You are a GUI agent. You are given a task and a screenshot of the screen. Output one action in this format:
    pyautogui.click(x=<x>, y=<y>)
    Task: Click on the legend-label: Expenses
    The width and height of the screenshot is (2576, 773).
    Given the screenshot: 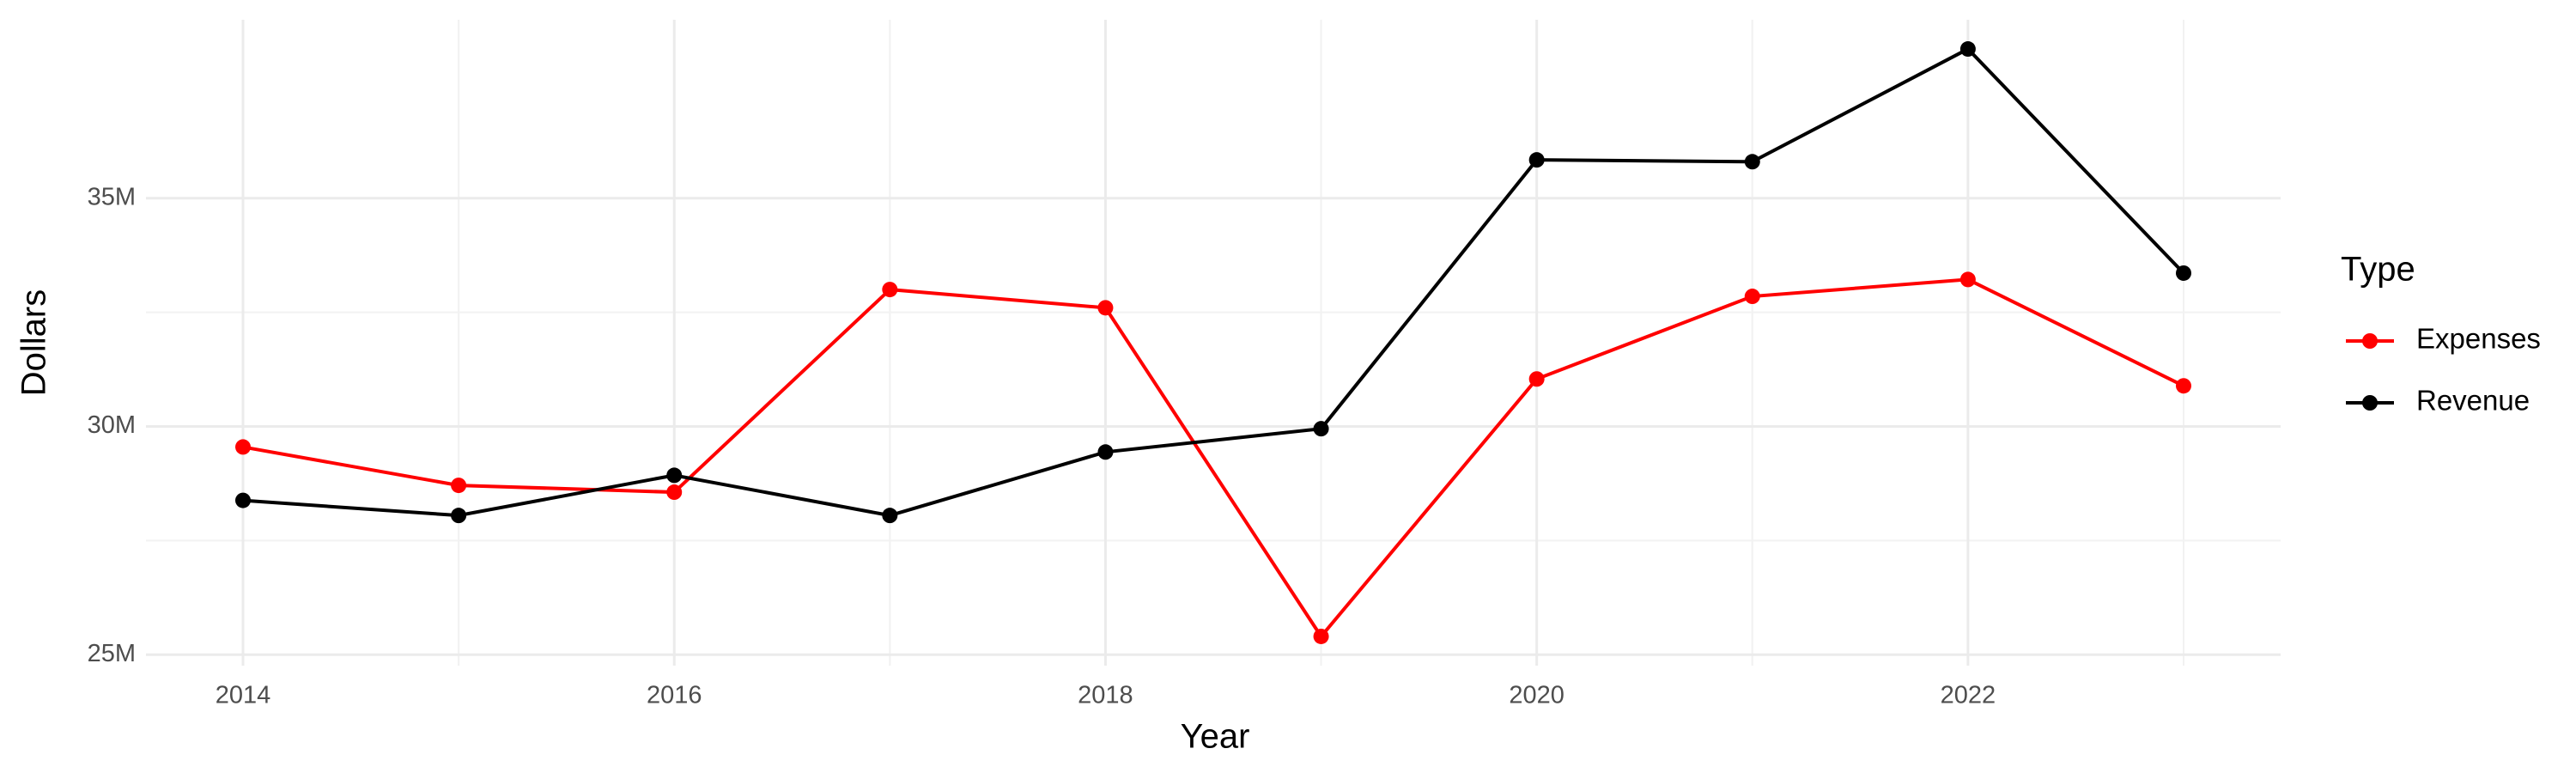 What is the action you would take?
    pyautogui.click(x=2478, y=339)
    